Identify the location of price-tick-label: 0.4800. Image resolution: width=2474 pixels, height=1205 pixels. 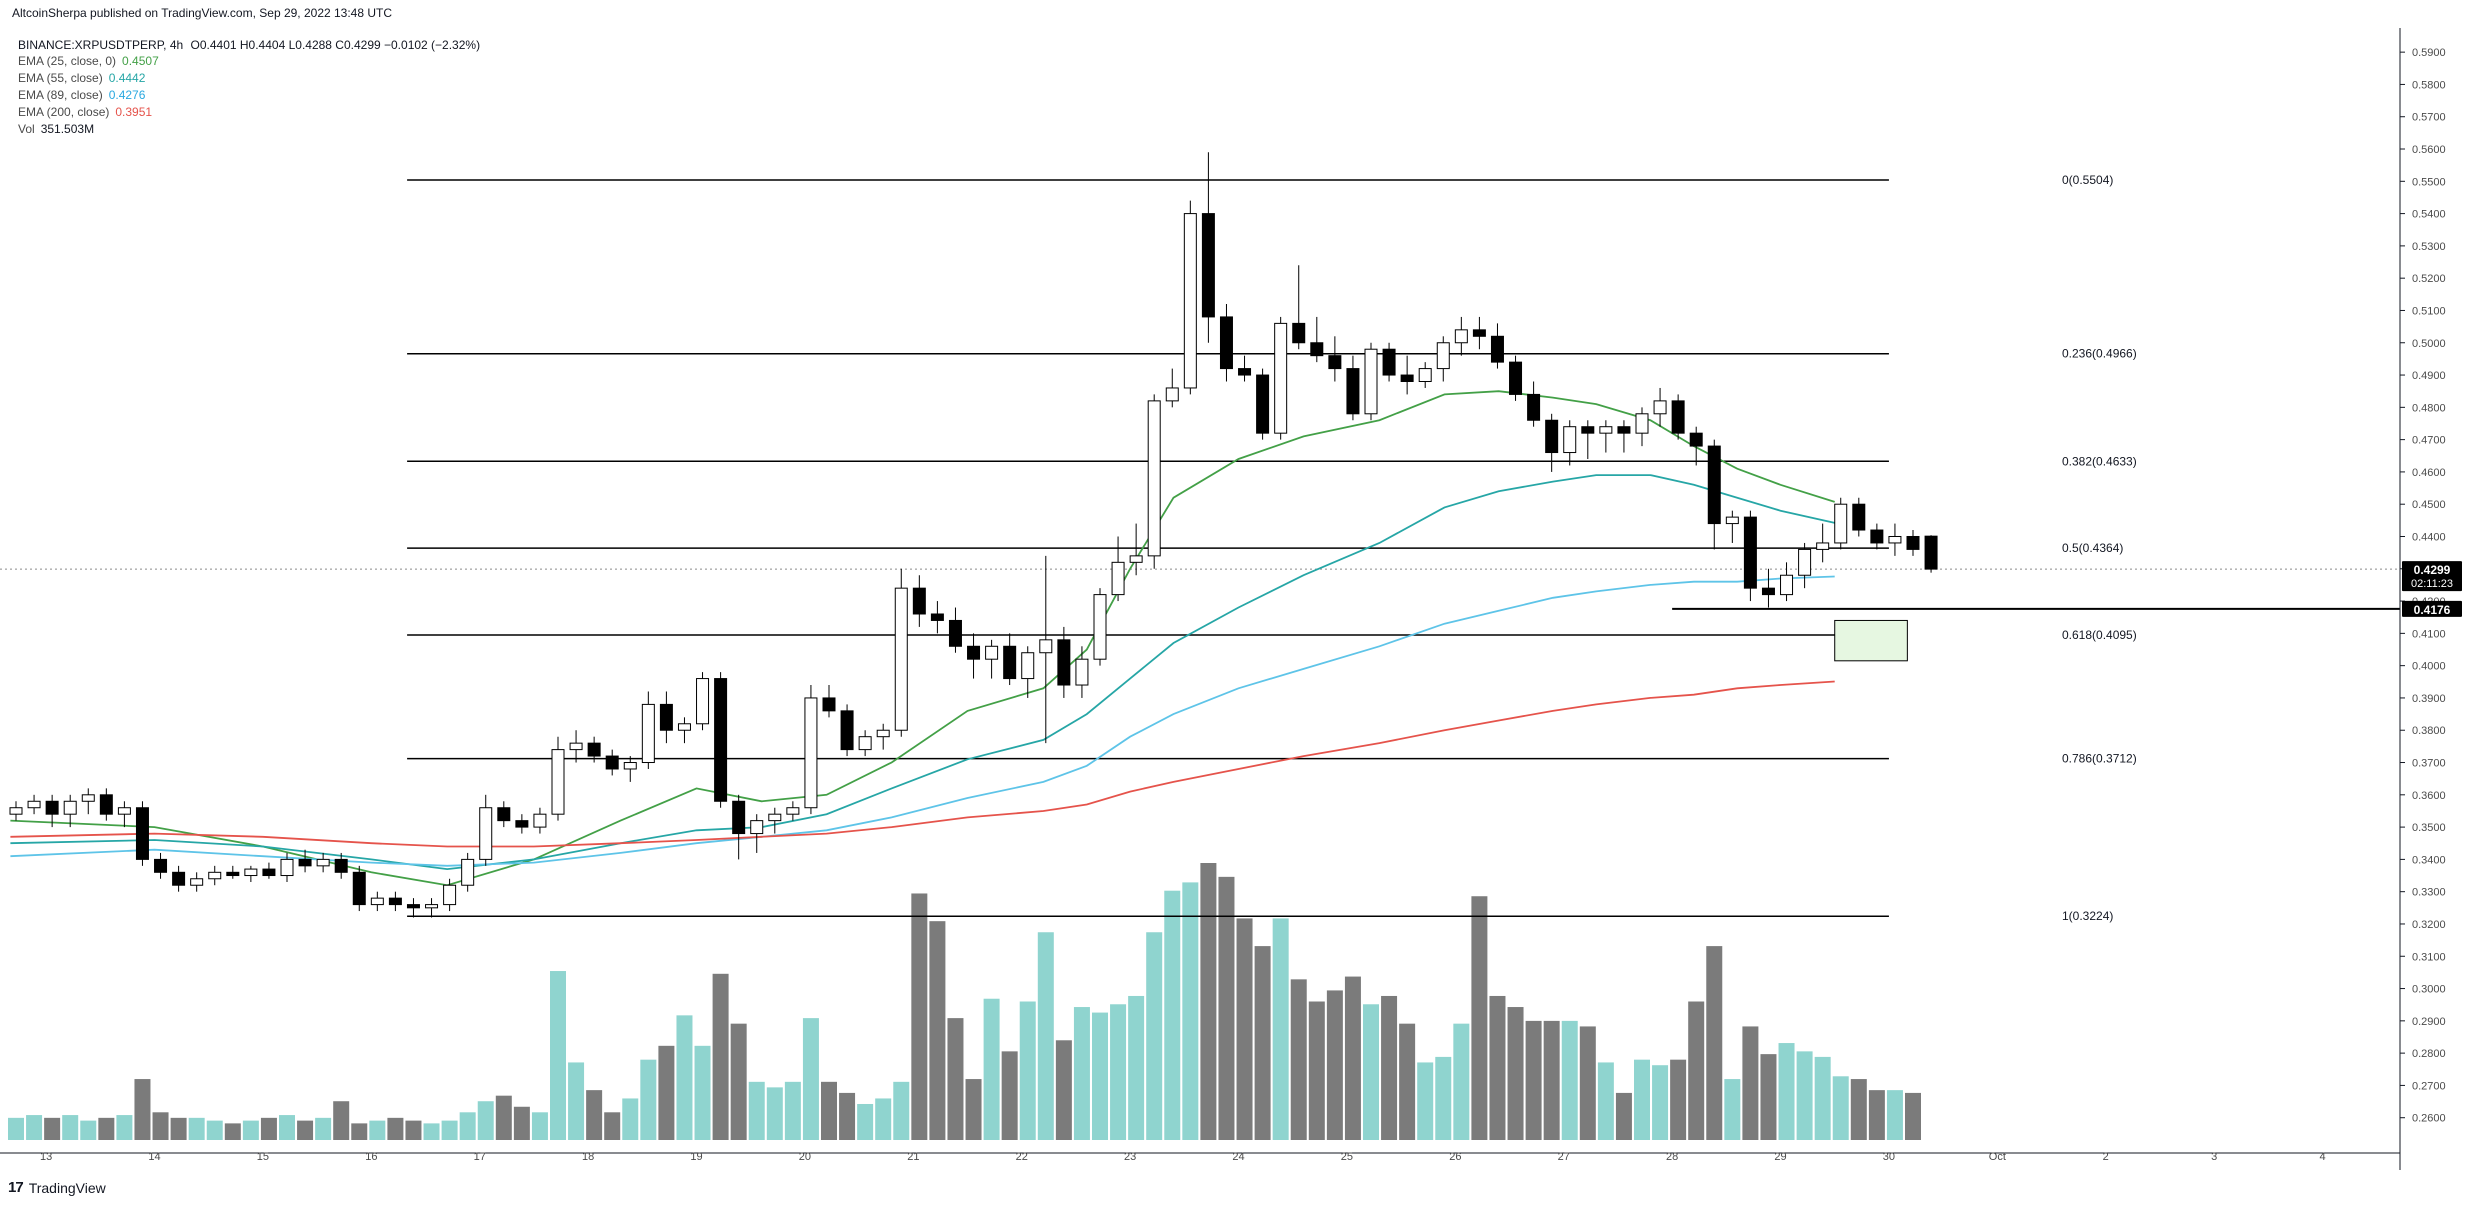
(2429, 408).